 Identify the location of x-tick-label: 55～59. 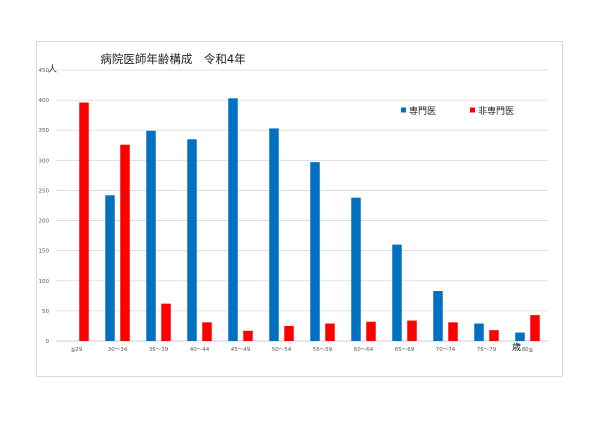
(323, 350).